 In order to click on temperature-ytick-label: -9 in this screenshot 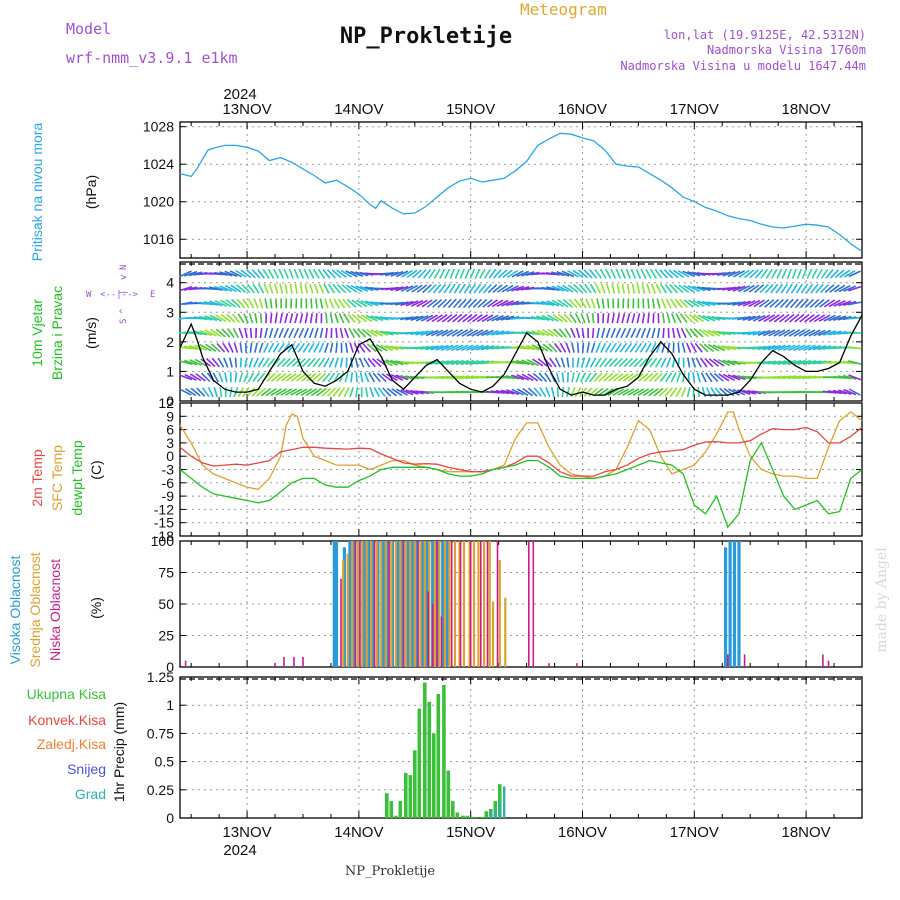, I will do `click(168, 496)`.